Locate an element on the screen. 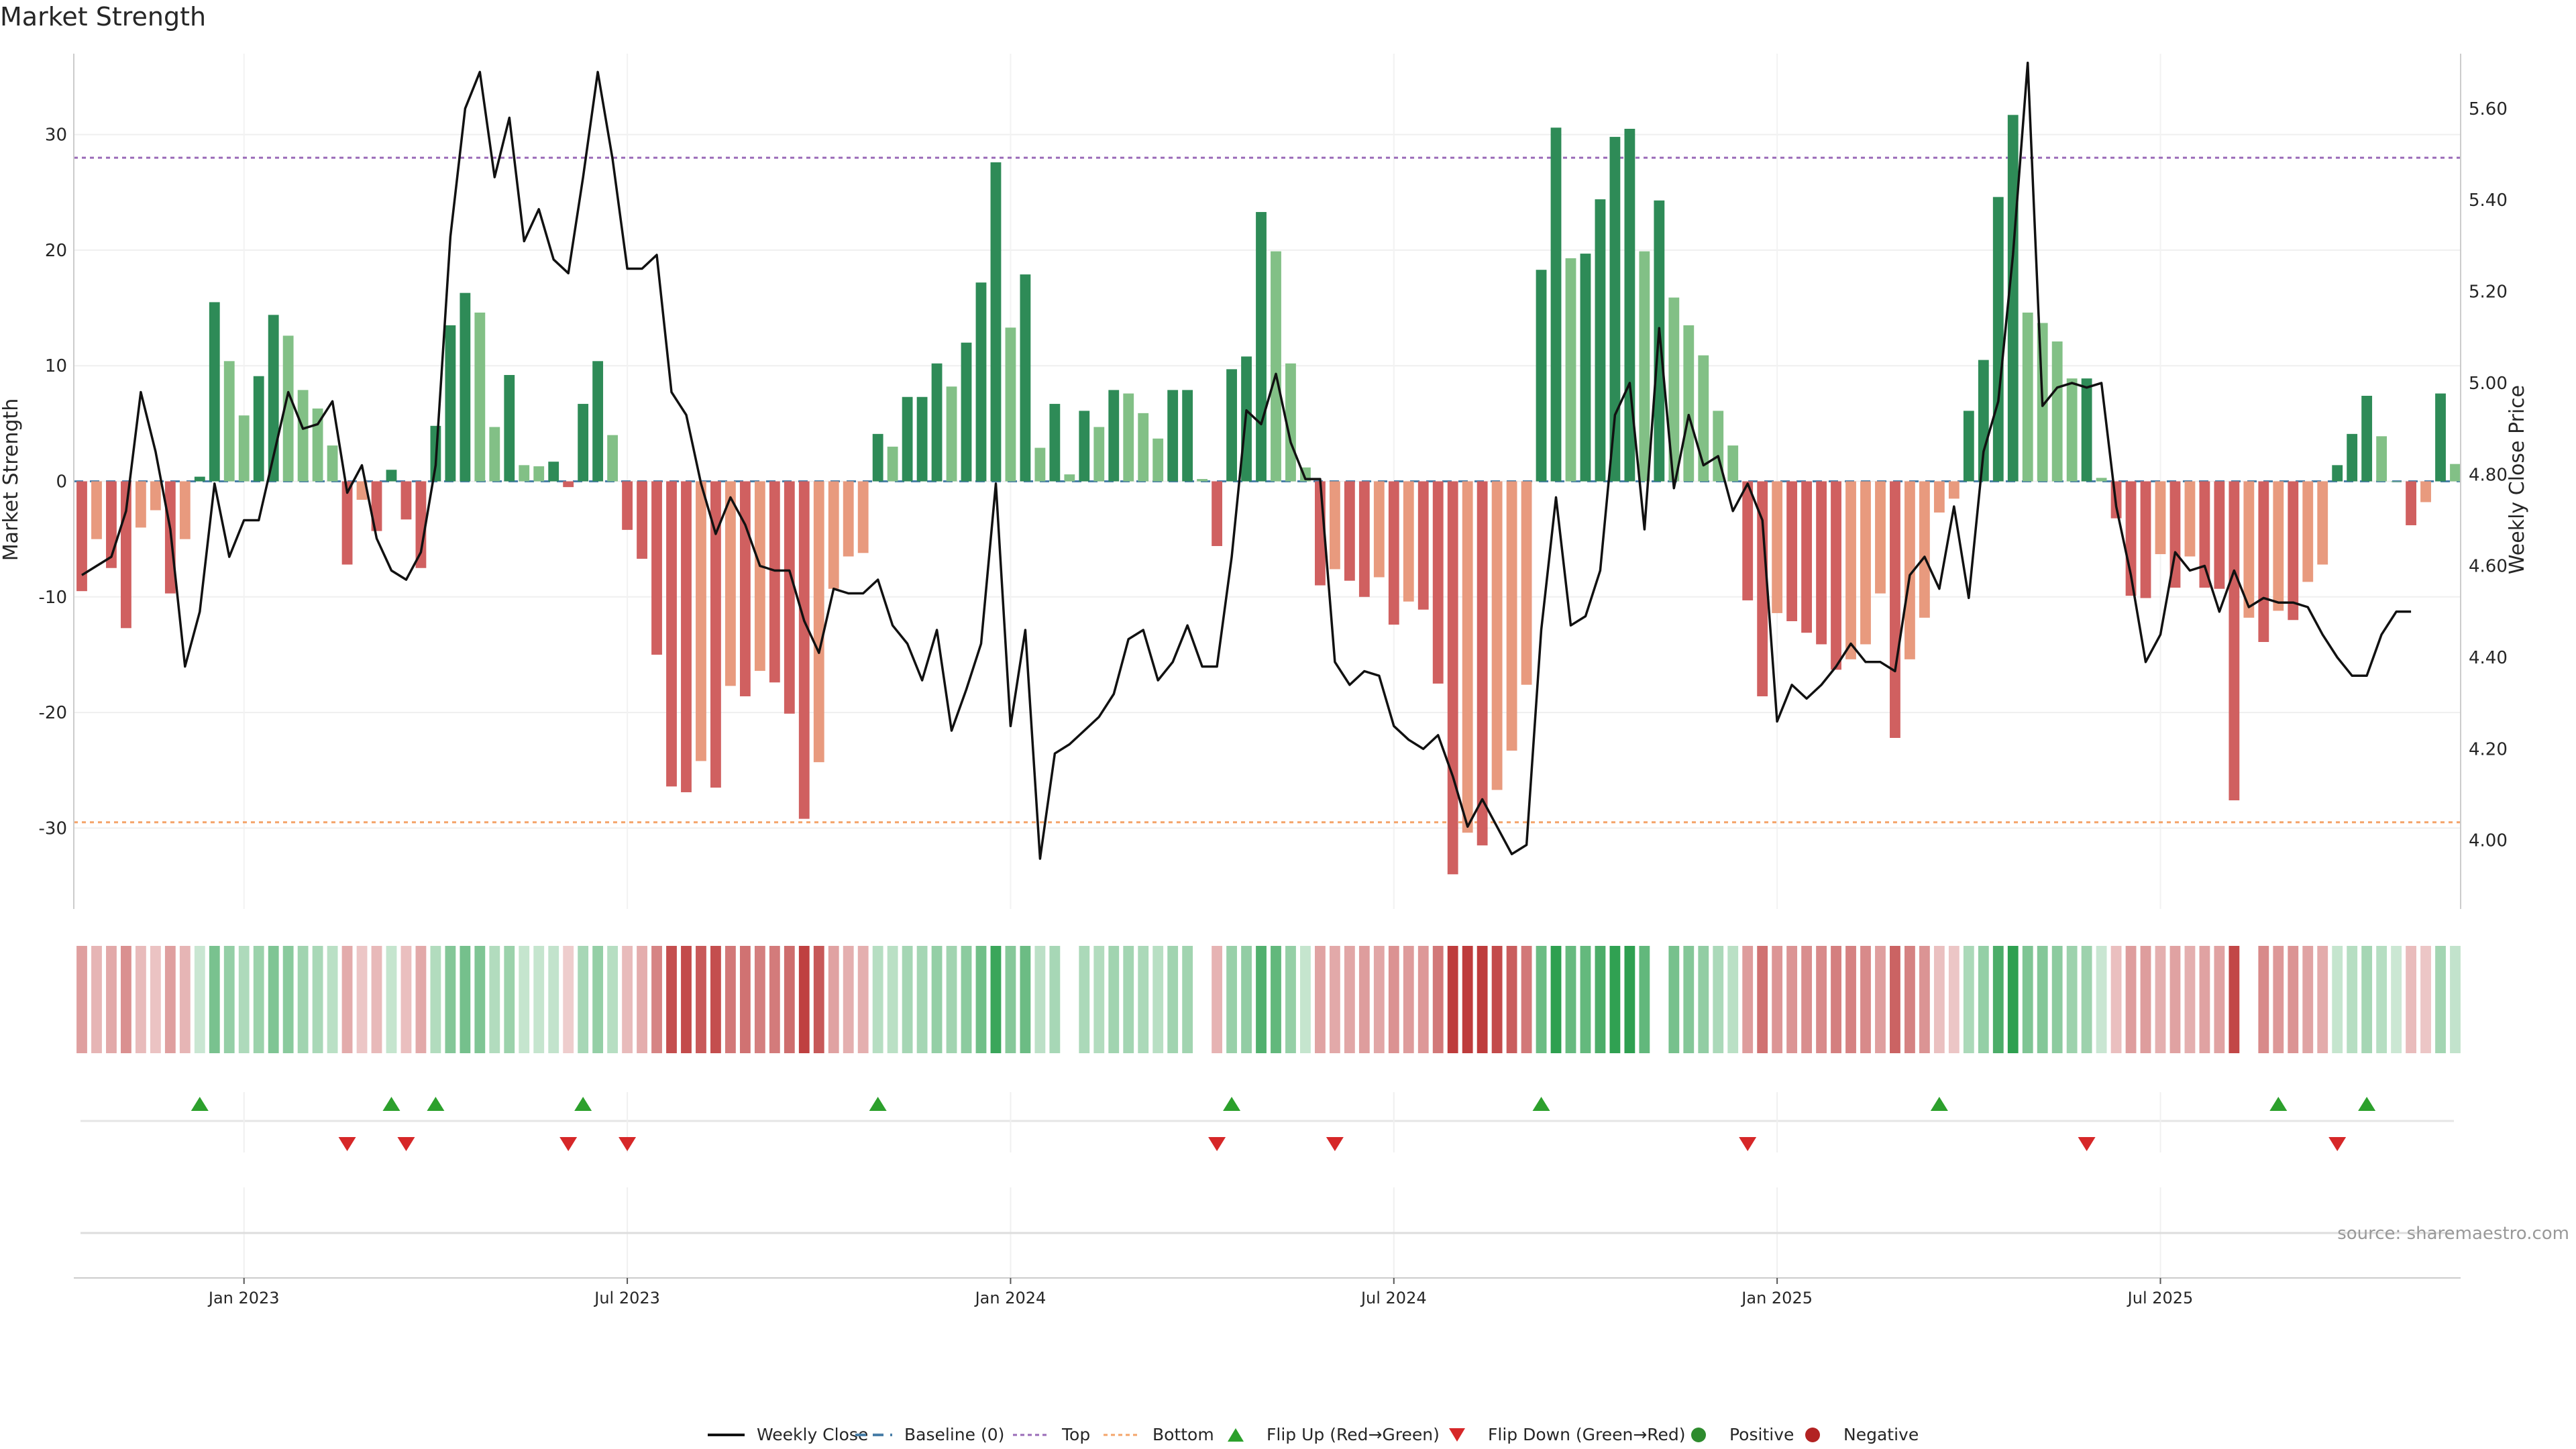  y-tick-label: 0 is located at coordinates (61, 482).